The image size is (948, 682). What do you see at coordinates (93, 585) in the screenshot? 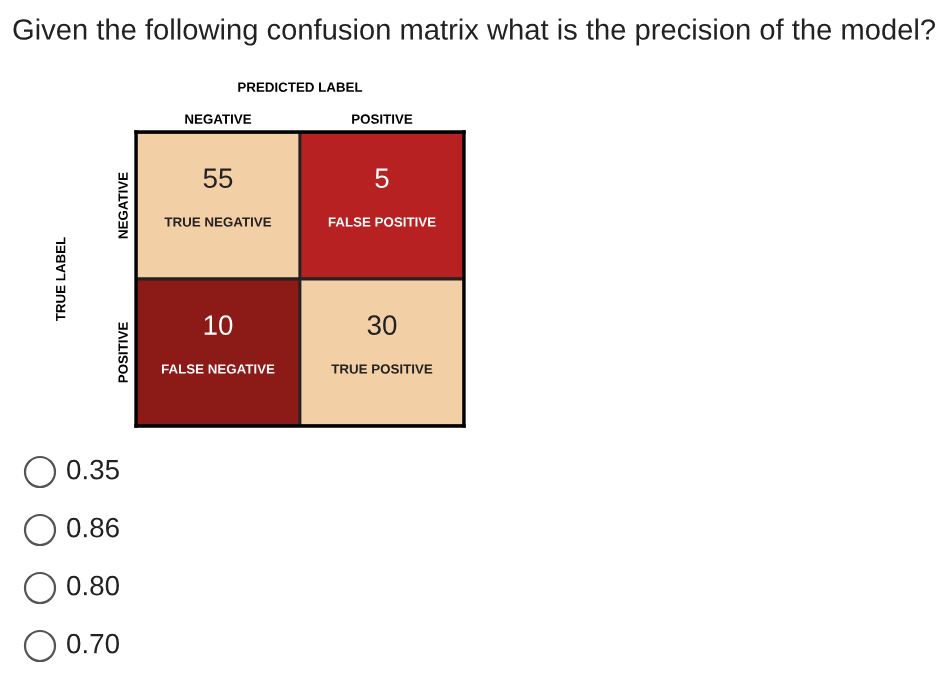
I see `text: 0.80` at bounding box center [93, 585].